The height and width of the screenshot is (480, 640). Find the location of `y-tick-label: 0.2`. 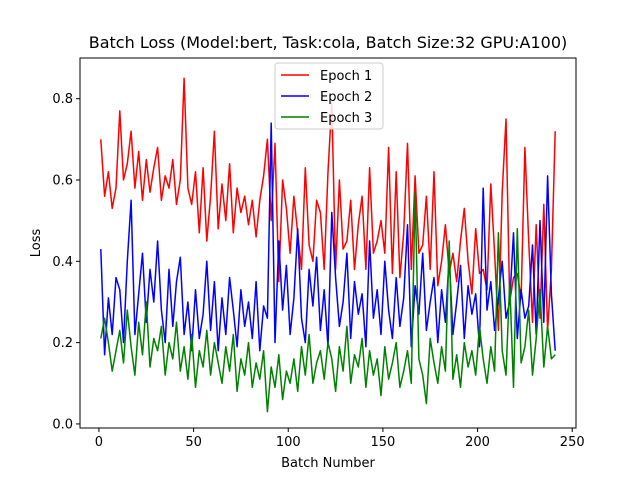

y-tick-label: 0.2 is located at coordinates (62, 343).